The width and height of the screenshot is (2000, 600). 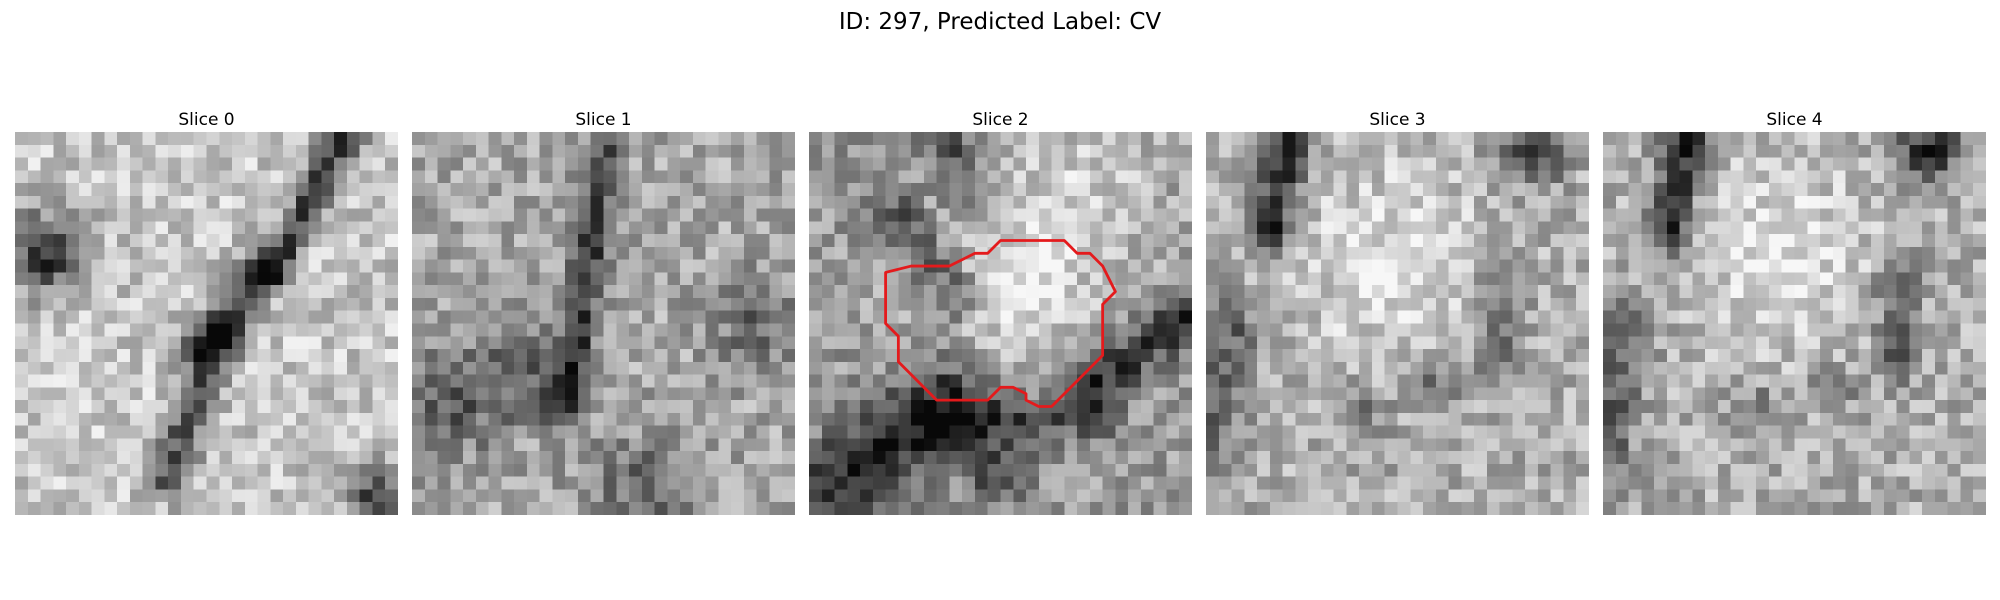 What do you see at coordinates (1000, 120) in the screenshot?
I see `slice-title-2: Slice 2` at bounding box center [1000, 120].